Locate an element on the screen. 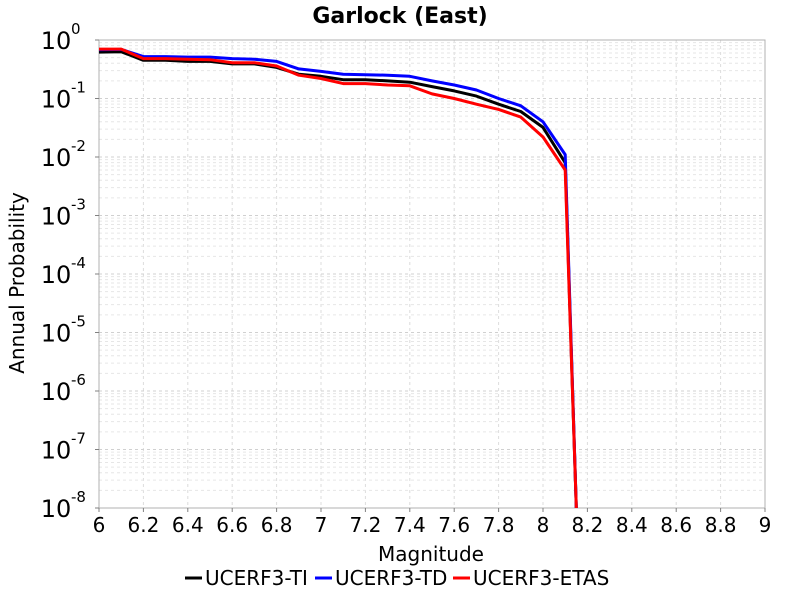 Image resolution: width=800 pixels, height=600 pixels. legend-label: UCERF3-ETAS is located at coordinates (541, 578).